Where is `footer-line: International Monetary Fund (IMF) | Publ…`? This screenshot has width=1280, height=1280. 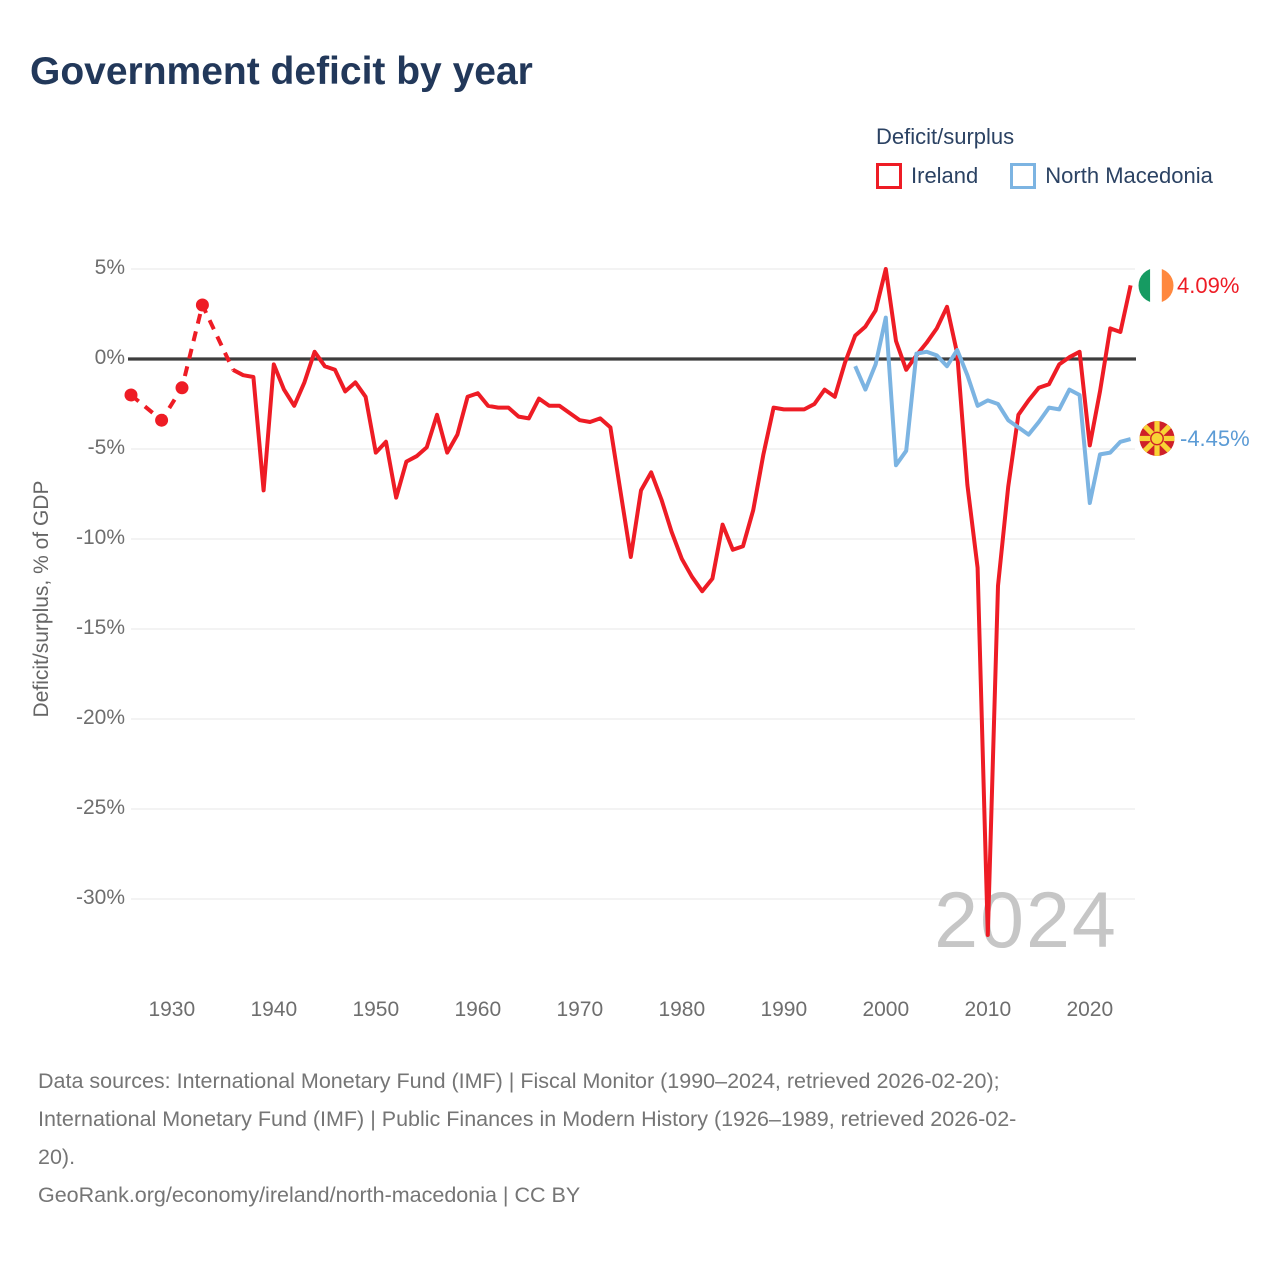 footer-line: International Monetary Fund (IMF) | Publ… is located at coordinates (527, 1119).